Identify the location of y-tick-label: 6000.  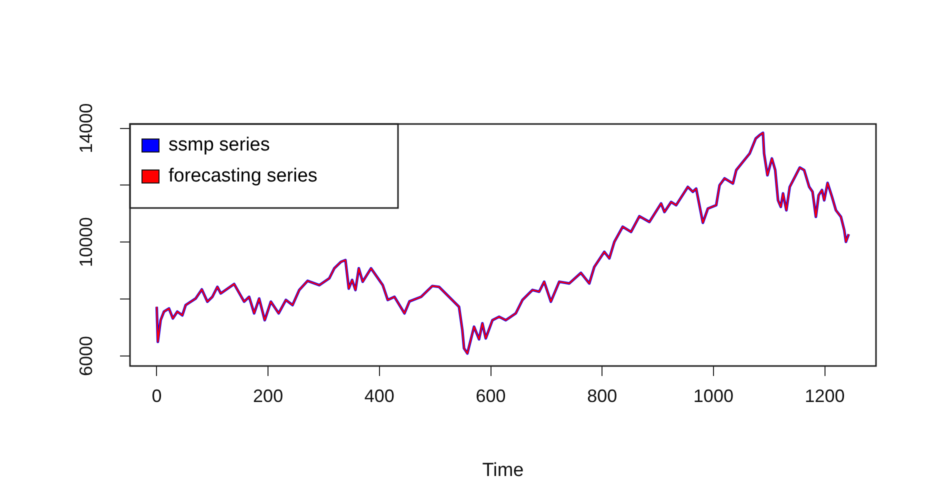
(86, 356).